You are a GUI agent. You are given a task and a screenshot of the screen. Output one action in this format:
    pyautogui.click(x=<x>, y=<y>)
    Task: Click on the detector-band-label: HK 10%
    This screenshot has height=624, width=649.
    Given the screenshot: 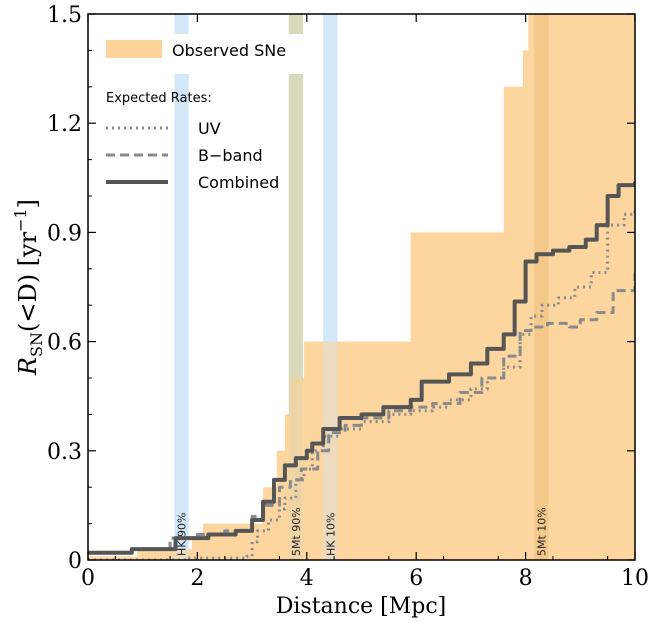 What is the action you would take?
    pyautogui.click(x=330, y=534)
    